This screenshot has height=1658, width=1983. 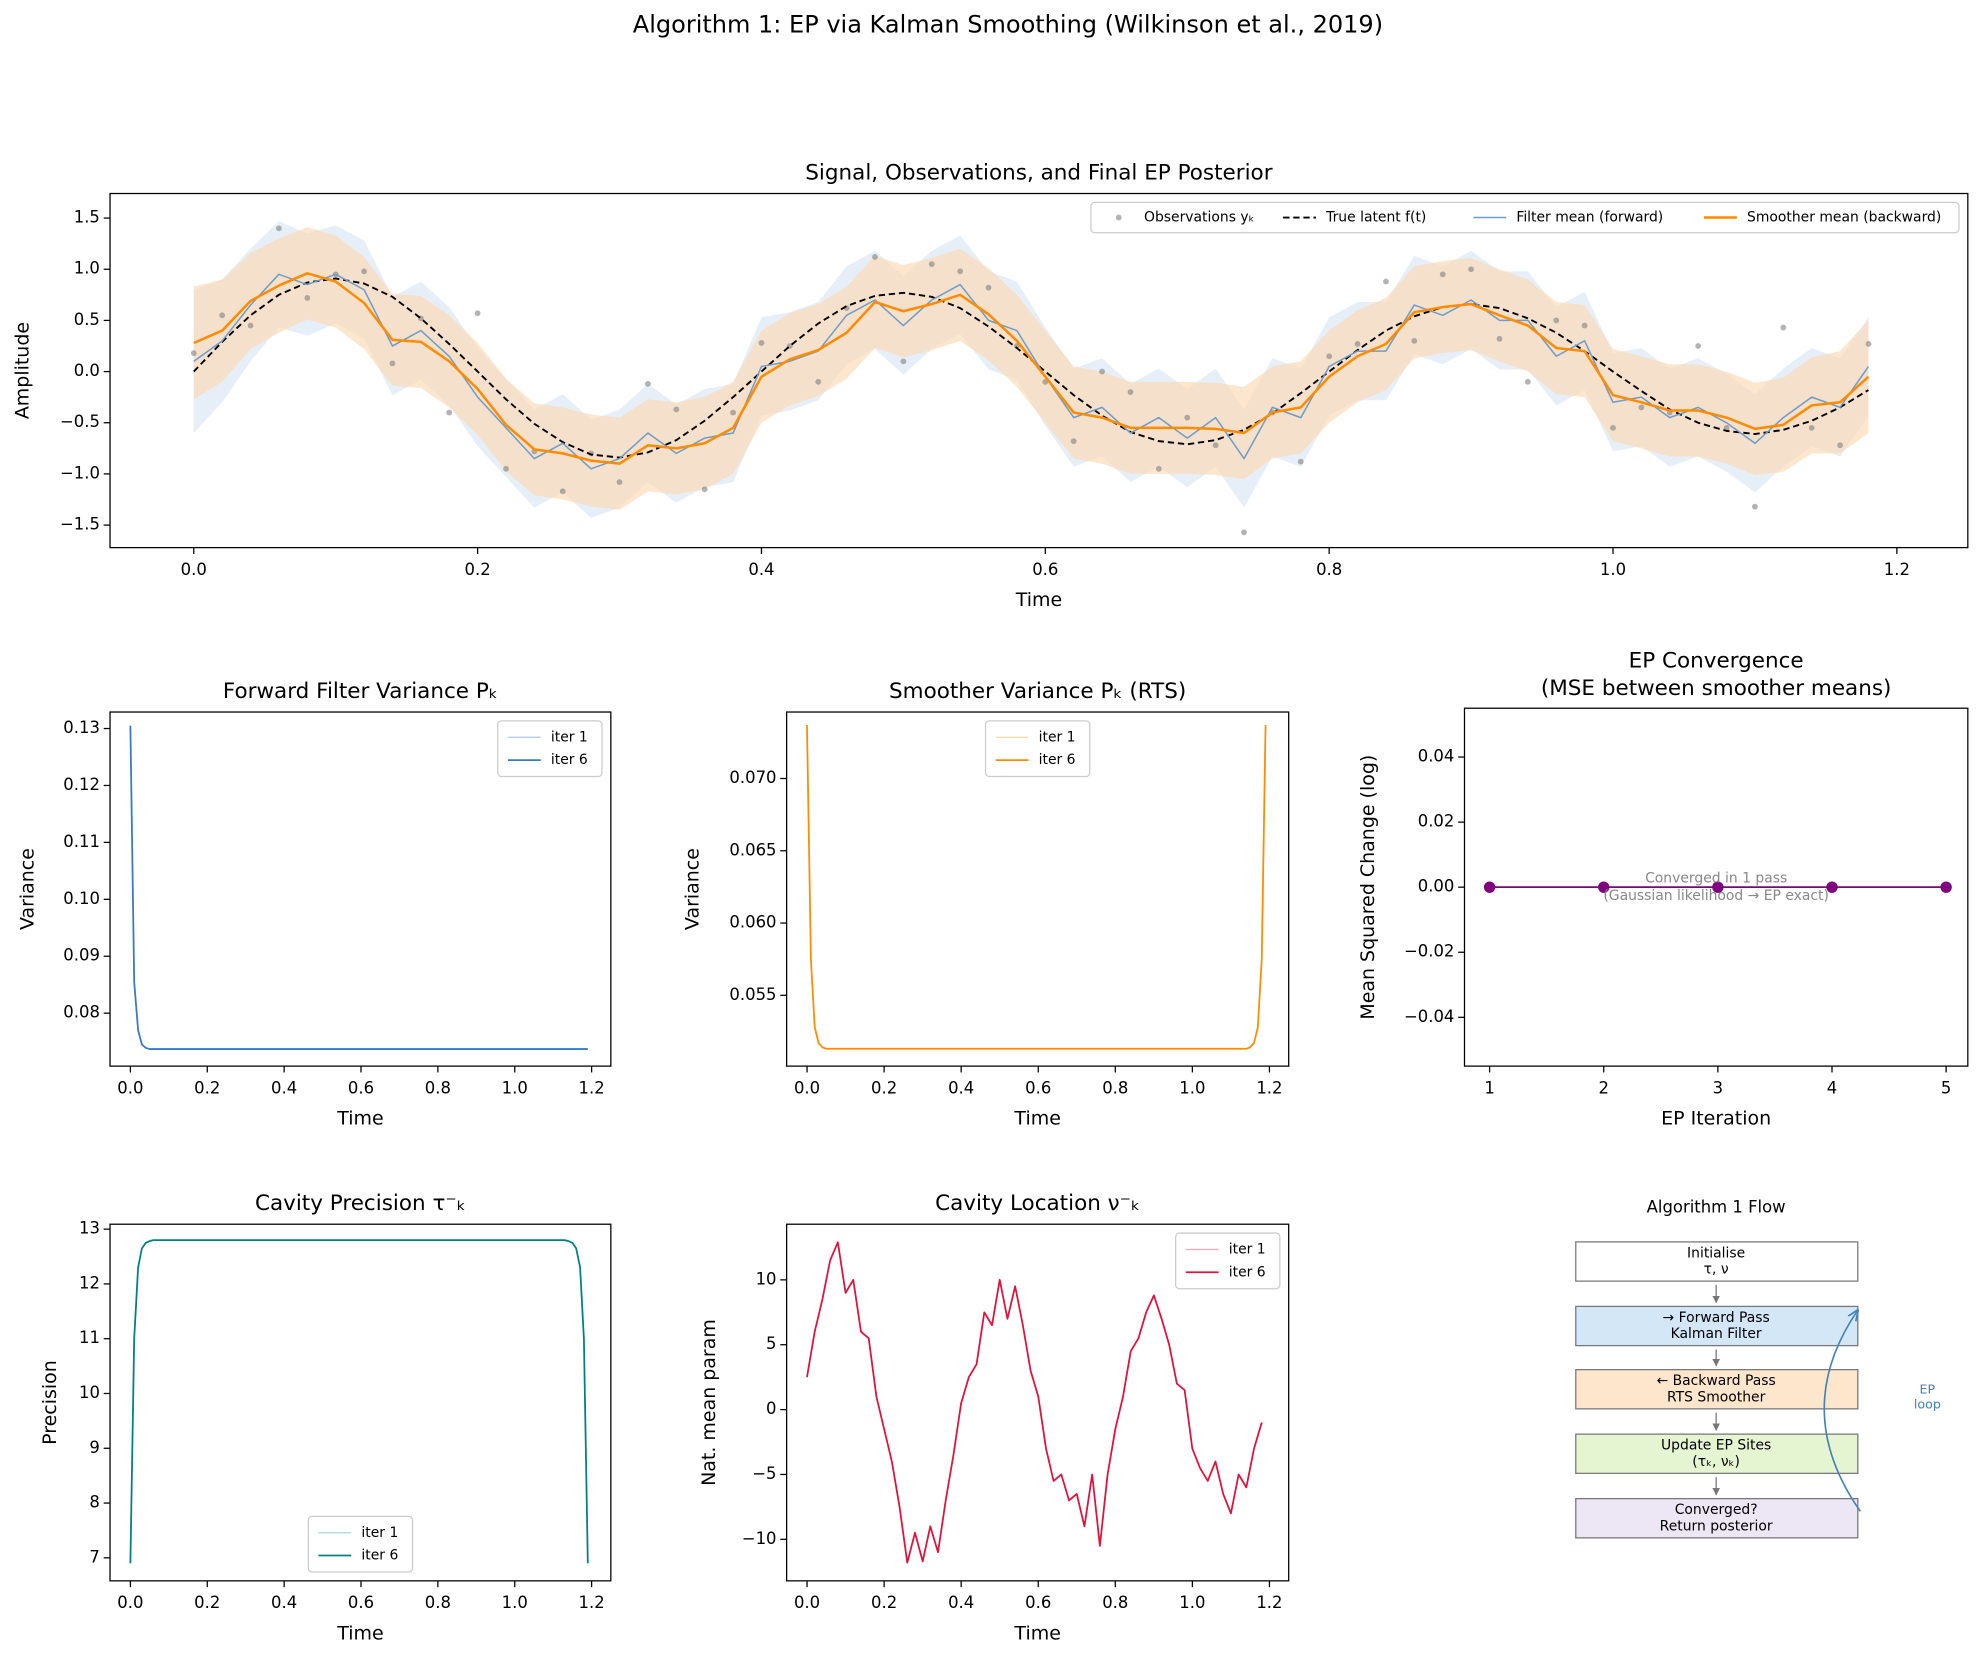 I want to click on y-tick-label: 0.11, so click(x=81, y=841).